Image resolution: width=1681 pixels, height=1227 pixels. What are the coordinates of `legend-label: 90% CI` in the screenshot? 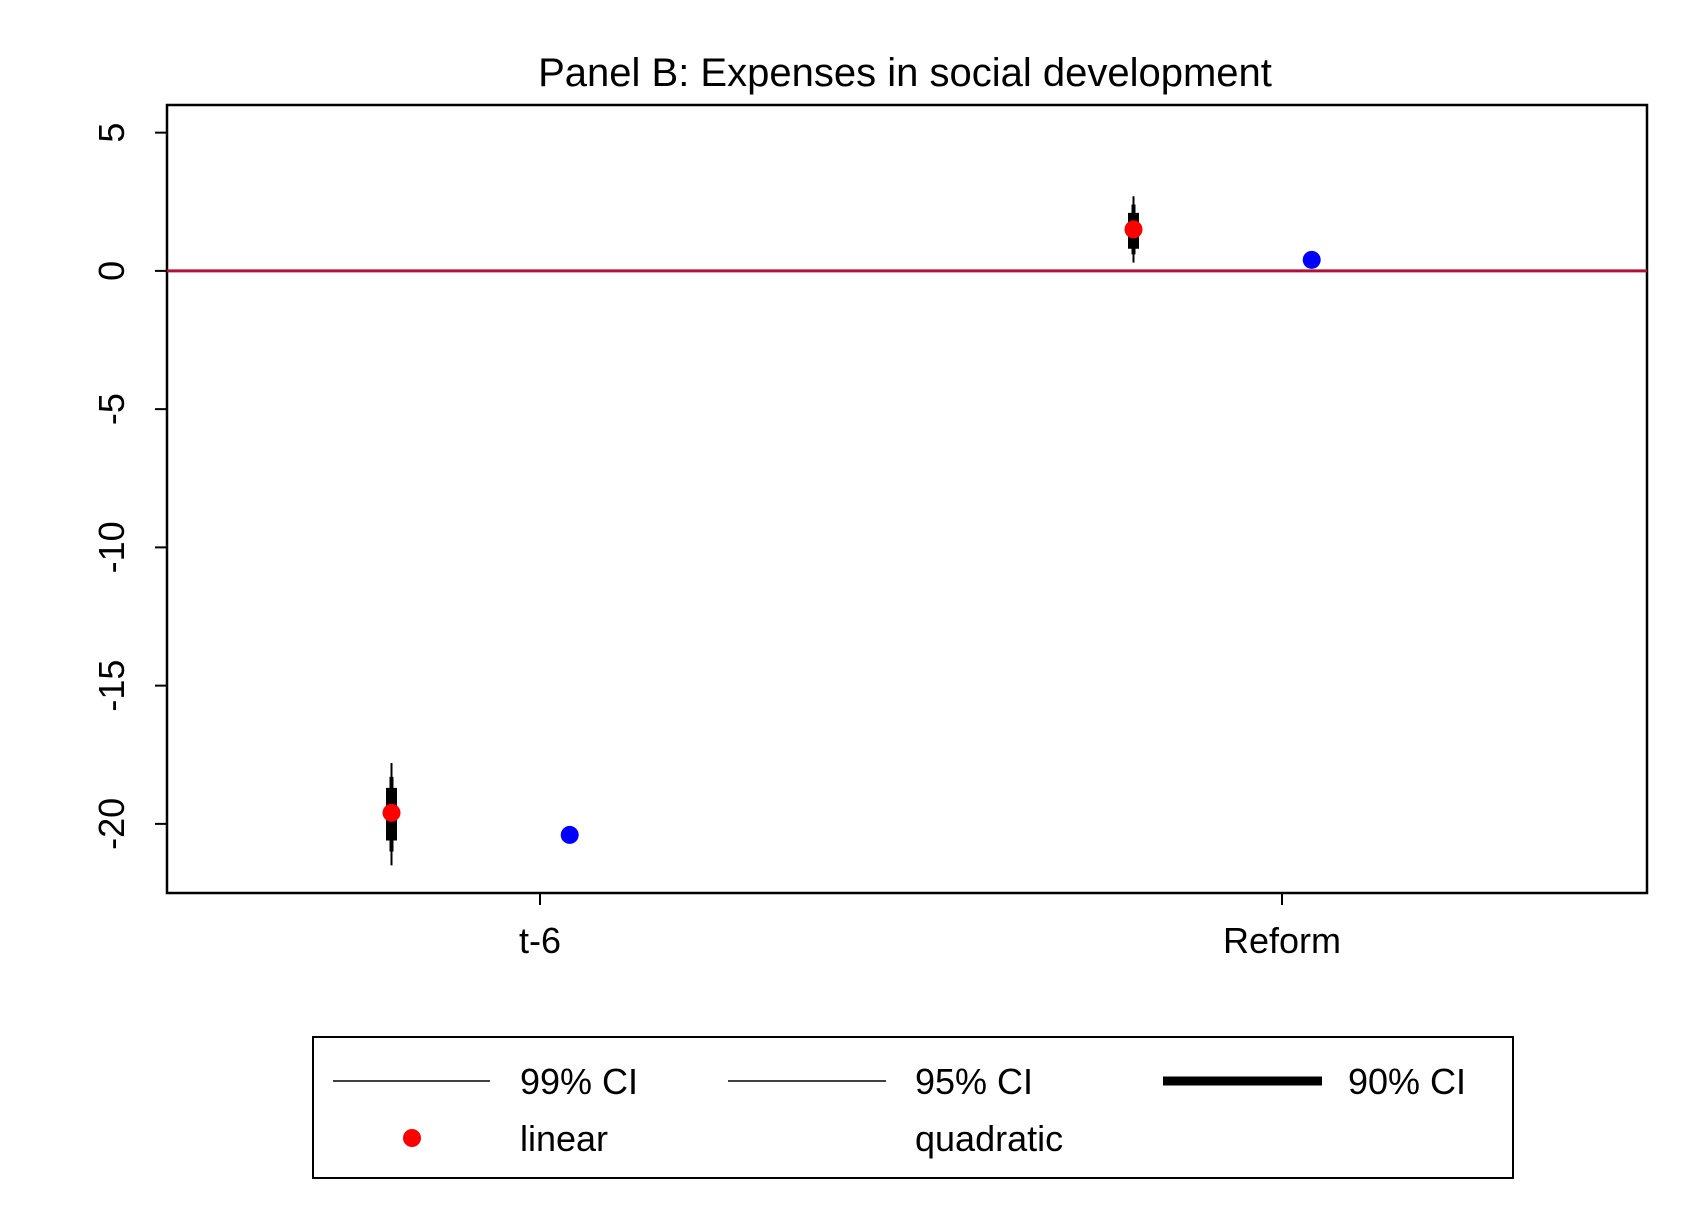 It's located at (1407, 1081).